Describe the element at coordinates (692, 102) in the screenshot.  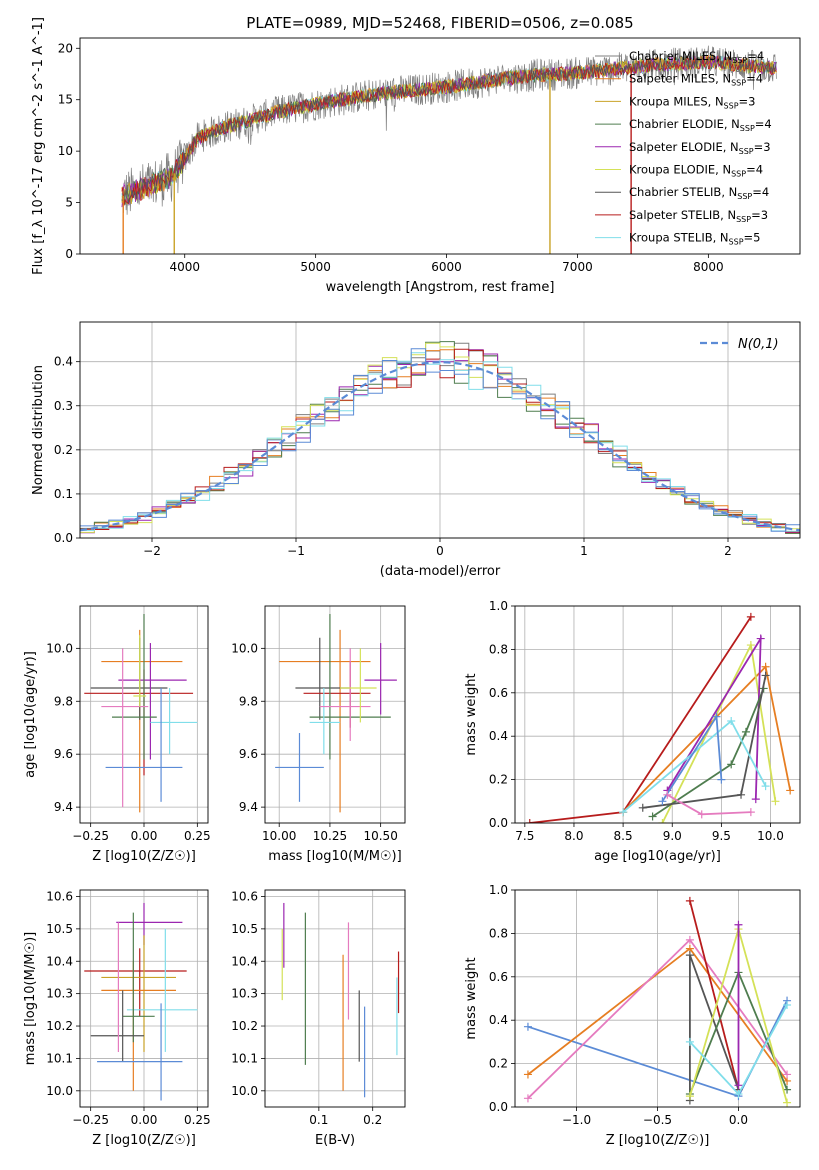
I see `legend-label: Kroupa MILES, NSSP=3` at that location.